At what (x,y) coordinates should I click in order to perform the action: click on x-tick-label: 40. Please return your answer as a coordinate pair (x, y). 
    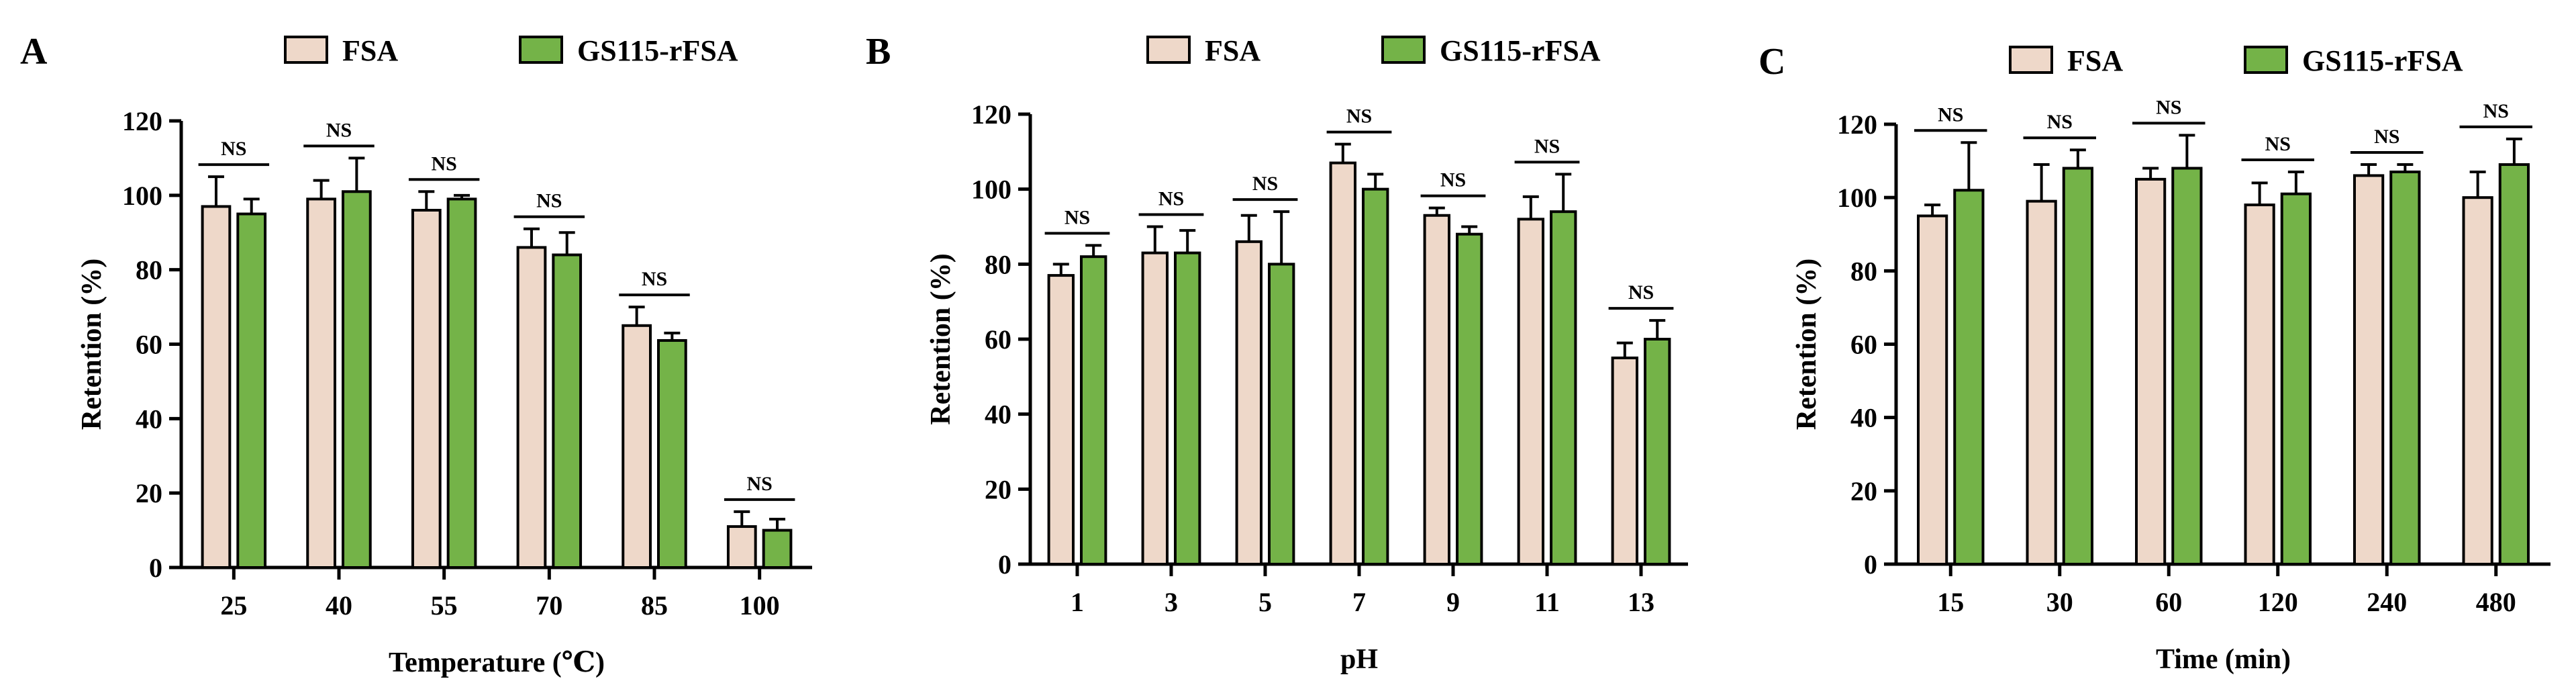
    Looking at the image, I should click on (339, 605).